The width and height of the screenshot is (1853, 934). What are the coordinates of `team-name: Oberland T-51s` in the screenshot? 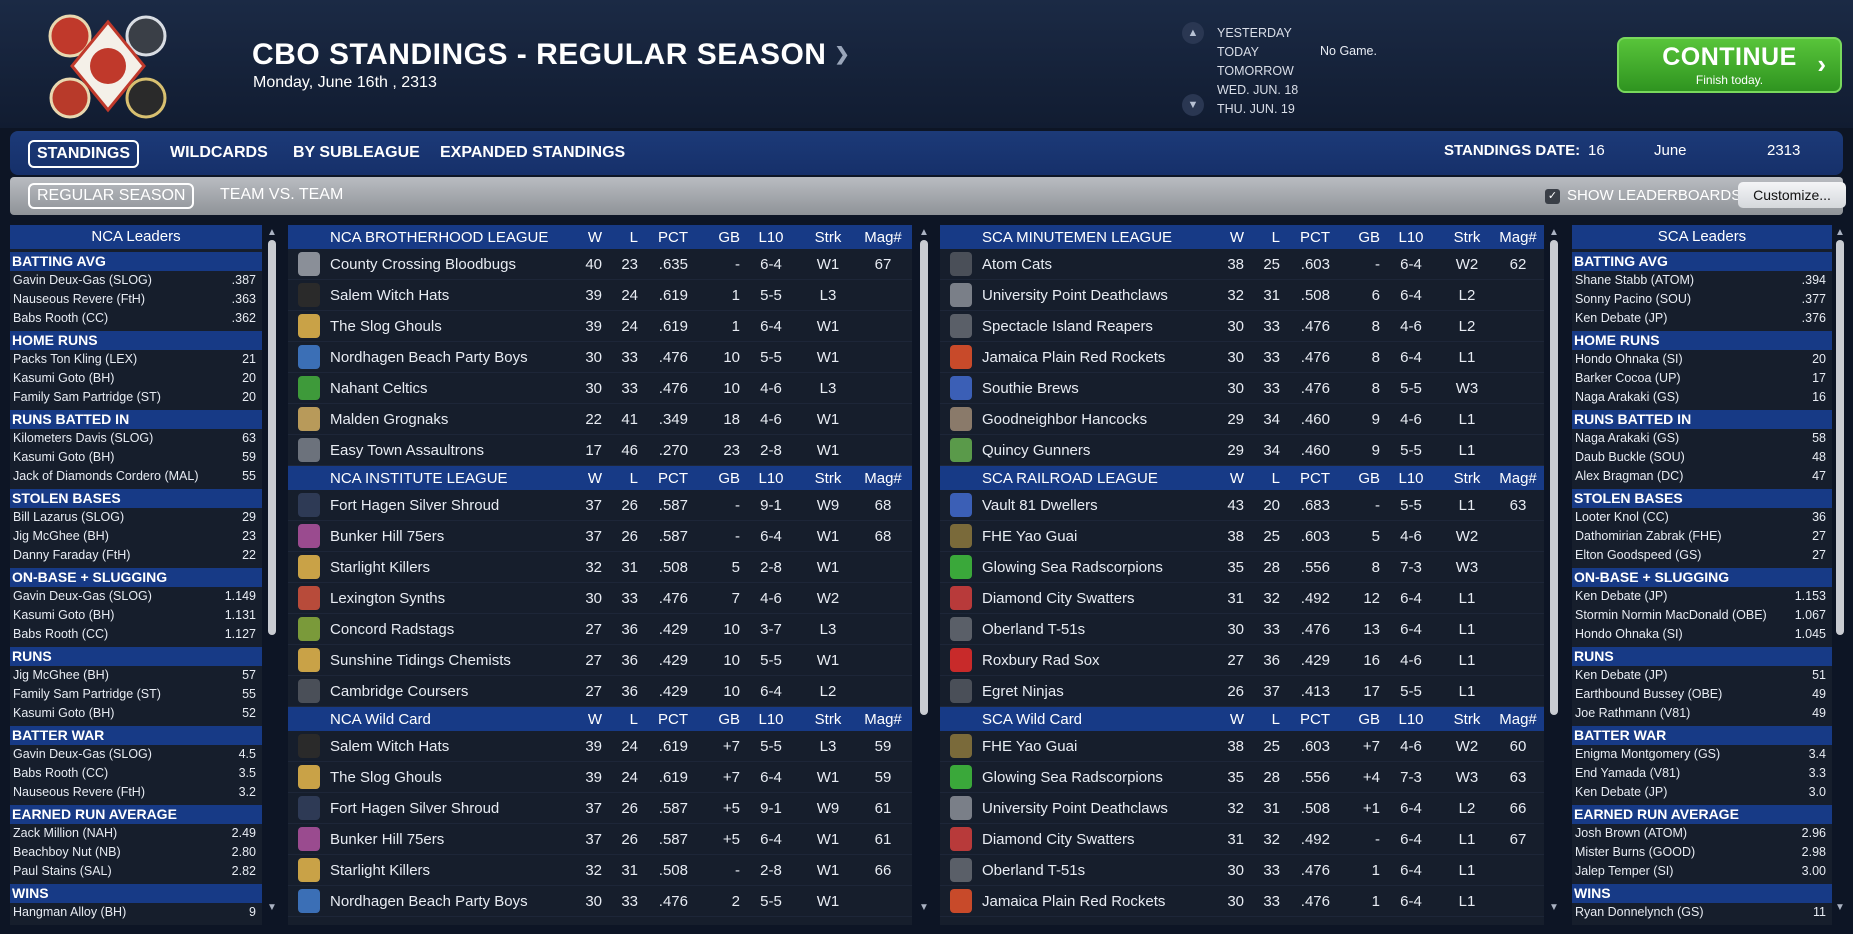 It's located at (1034, 629).